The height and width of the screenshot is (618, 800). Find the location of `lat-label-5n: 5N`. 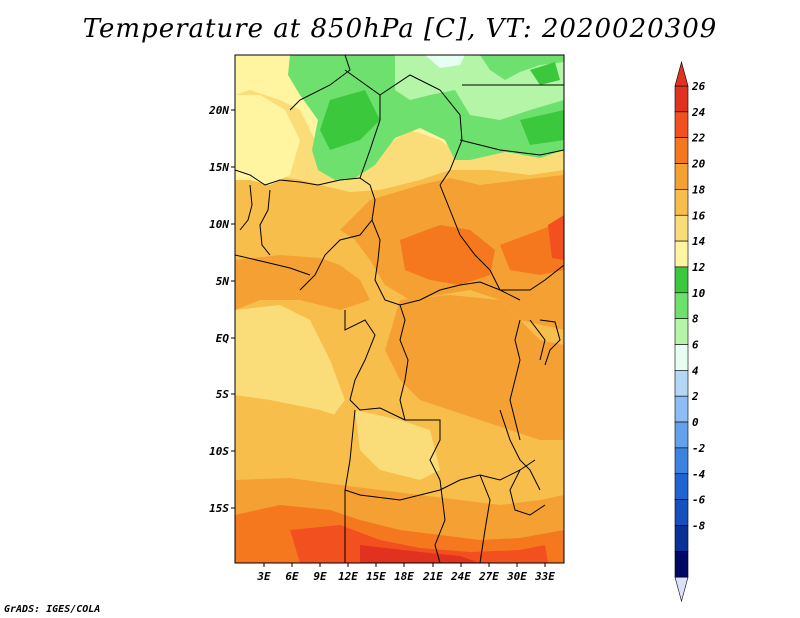

lat-label-5n: 5N is located at coordinates (223, 281).